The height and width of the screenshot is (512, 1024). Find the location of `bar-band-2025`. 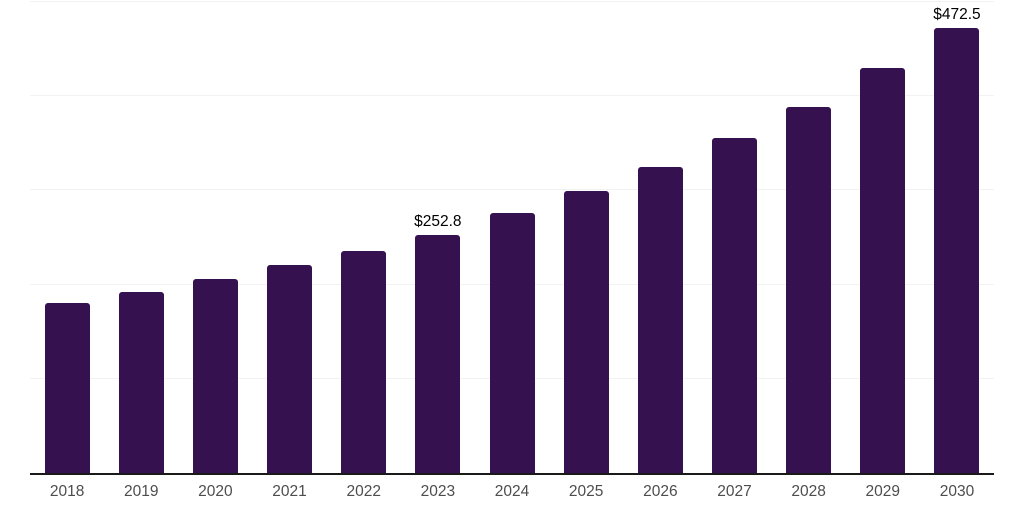

bar-band-2025 is located at coordinates (586, 237).